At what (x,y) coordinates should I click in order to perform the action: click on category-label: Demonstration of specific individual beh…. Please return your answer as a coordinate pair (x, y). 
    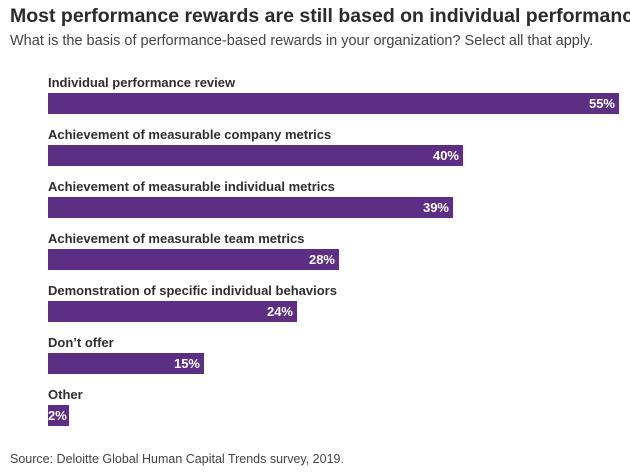
    Looking at the image, I should click on (192, 290).